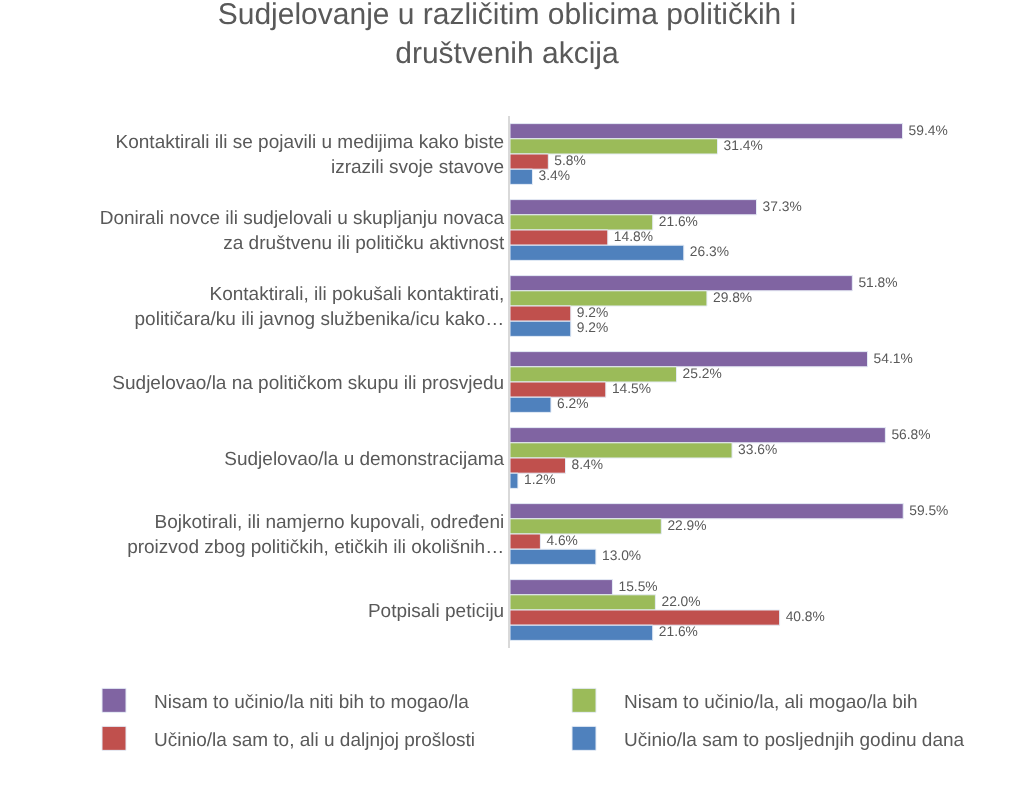 The width and height of the screenshot is (1014, 790). Describe the element at coordinates (771, 702) in the screenshot. I see `legend-label: Nisam to učinio/la, ali mogao/la bih` at that location.